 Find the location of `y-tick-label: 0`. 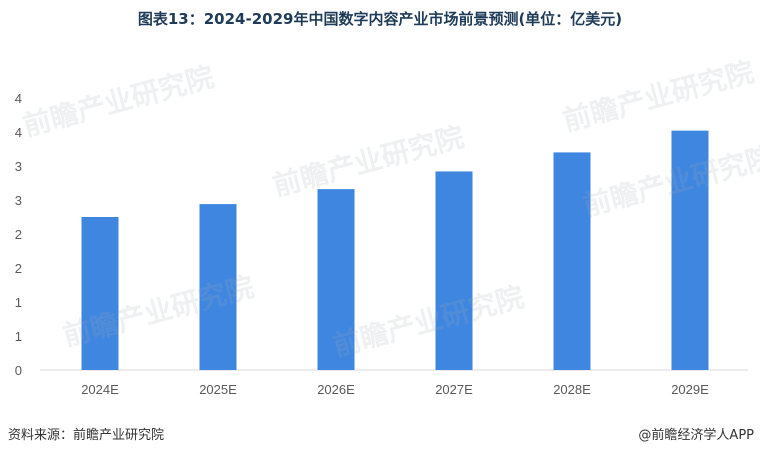

y-tick-label: 0 is located at coordinates (18, 370).